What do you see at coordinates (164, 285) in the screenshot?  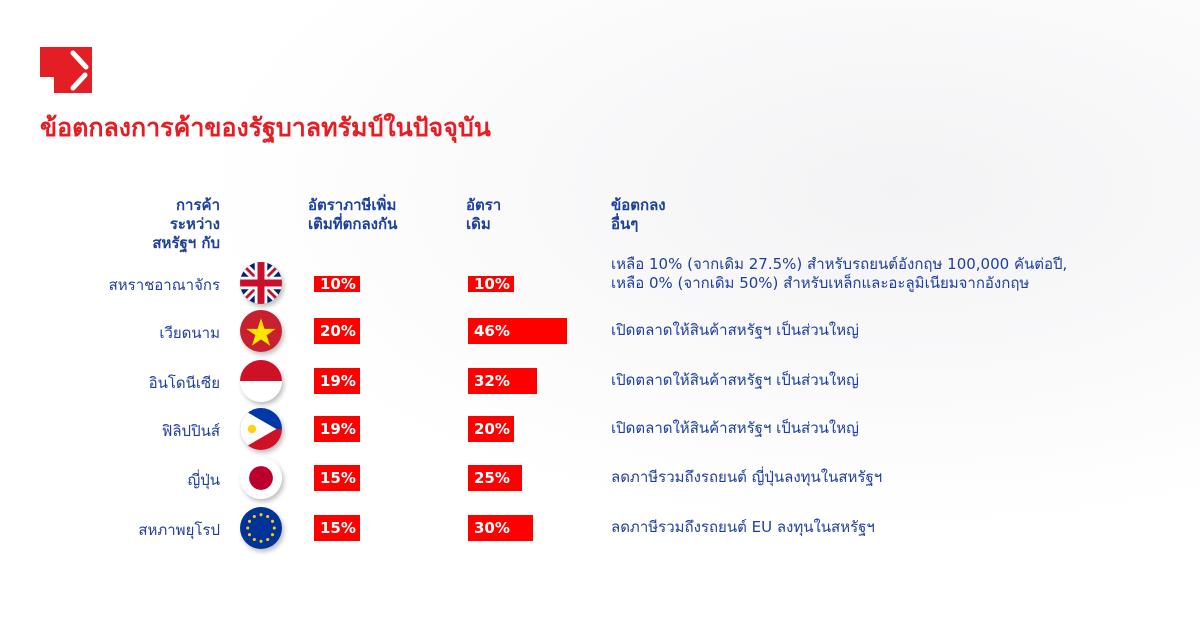 I see `country-name: สหราชอาณาจักร` at bounding box center [164, 285].